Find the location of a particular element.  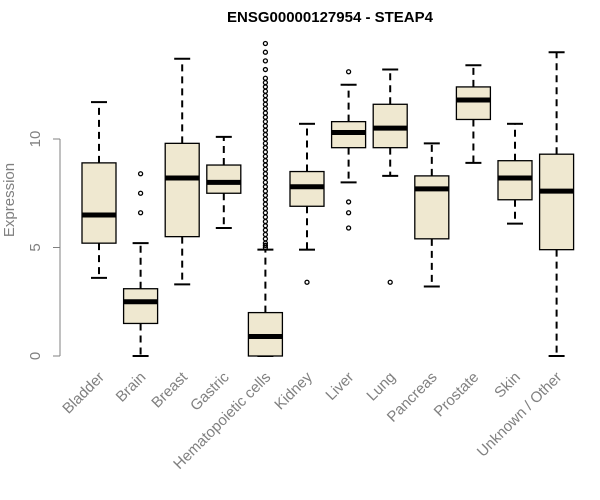

x-label-prostate: Prostate is located at coordinates (457, 395).